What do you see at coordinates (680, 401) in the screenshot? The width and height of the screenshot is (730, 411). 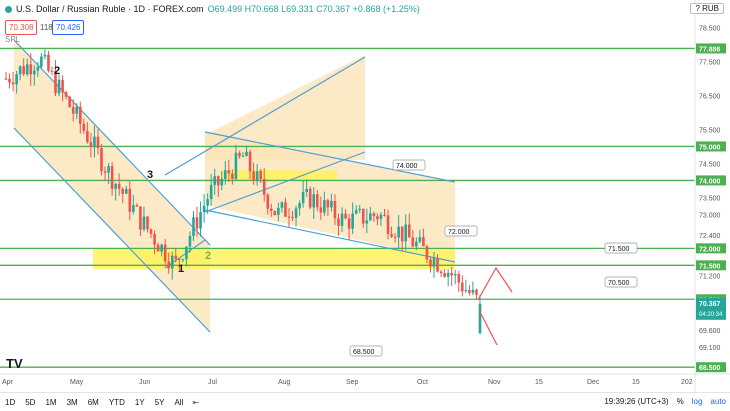 I see `percent-toggle: %` at bounding box center [680, 401].